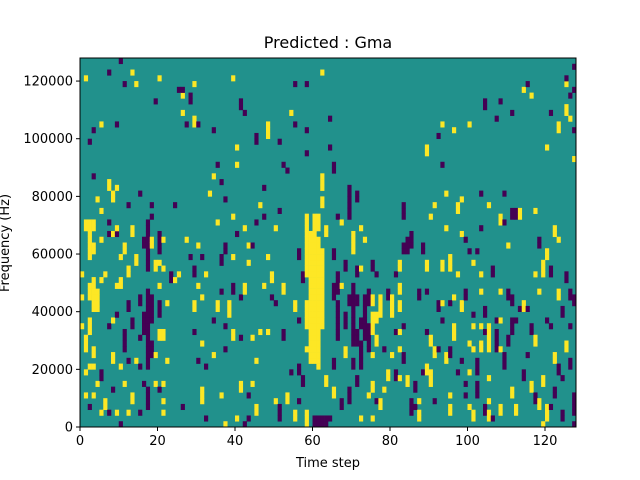 This screenshot has width=640, height=480. Describe the element at coordinates (80, 441) in the screenshot. I see `x-tick-label: 0` at that location.